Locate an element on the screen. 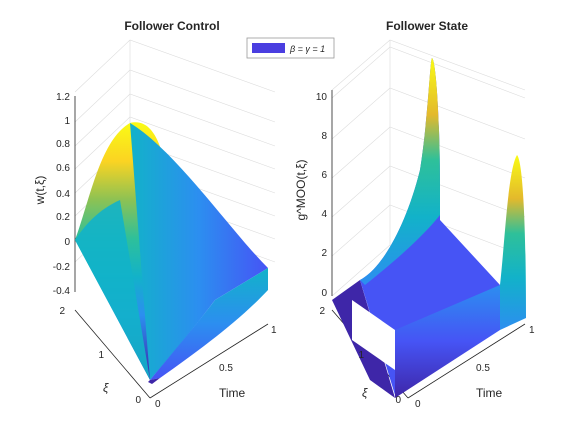 Image resolution: width=581 pixels, height=436 pixels. surface-peak-t0 is located at coordinates (400, 171).